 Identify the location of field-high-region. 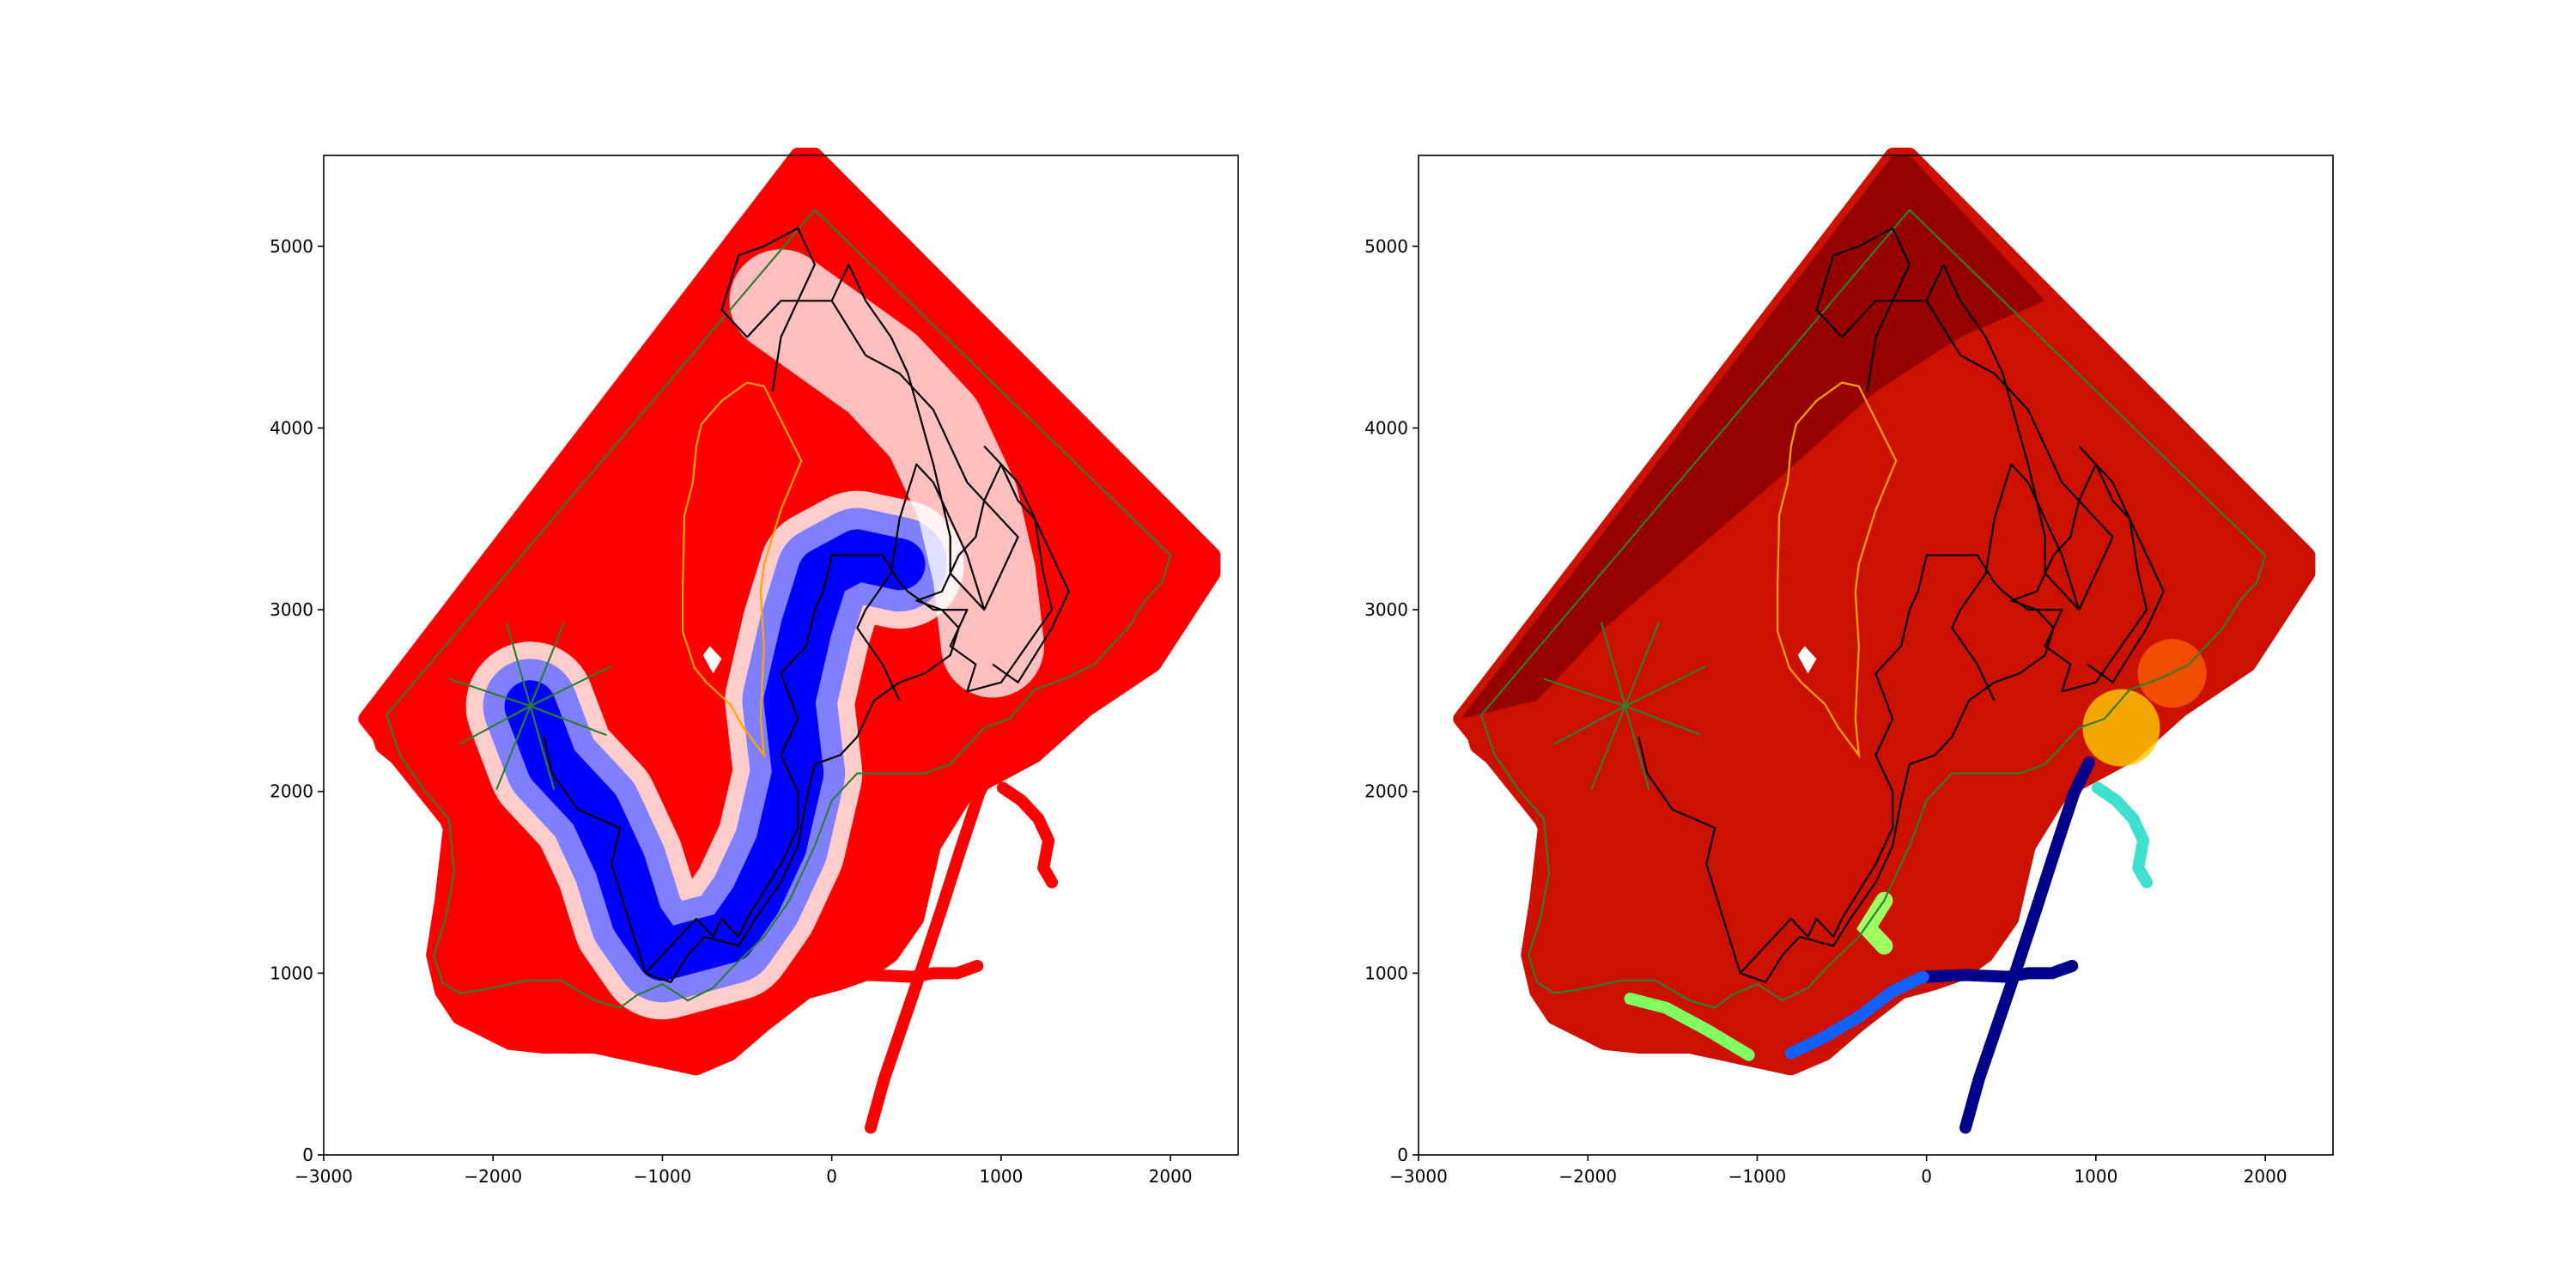
(1753, 438).